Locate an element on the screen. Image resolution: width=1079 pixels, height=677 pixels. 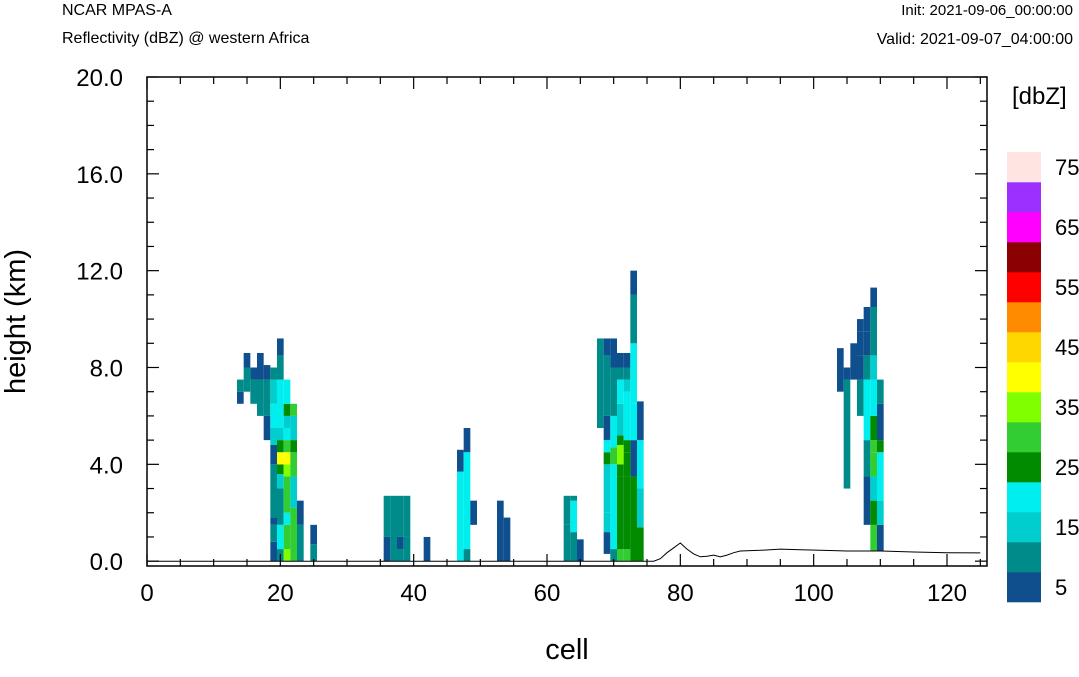
colorbar-label: 55 is located at coordinates (1067, 287).